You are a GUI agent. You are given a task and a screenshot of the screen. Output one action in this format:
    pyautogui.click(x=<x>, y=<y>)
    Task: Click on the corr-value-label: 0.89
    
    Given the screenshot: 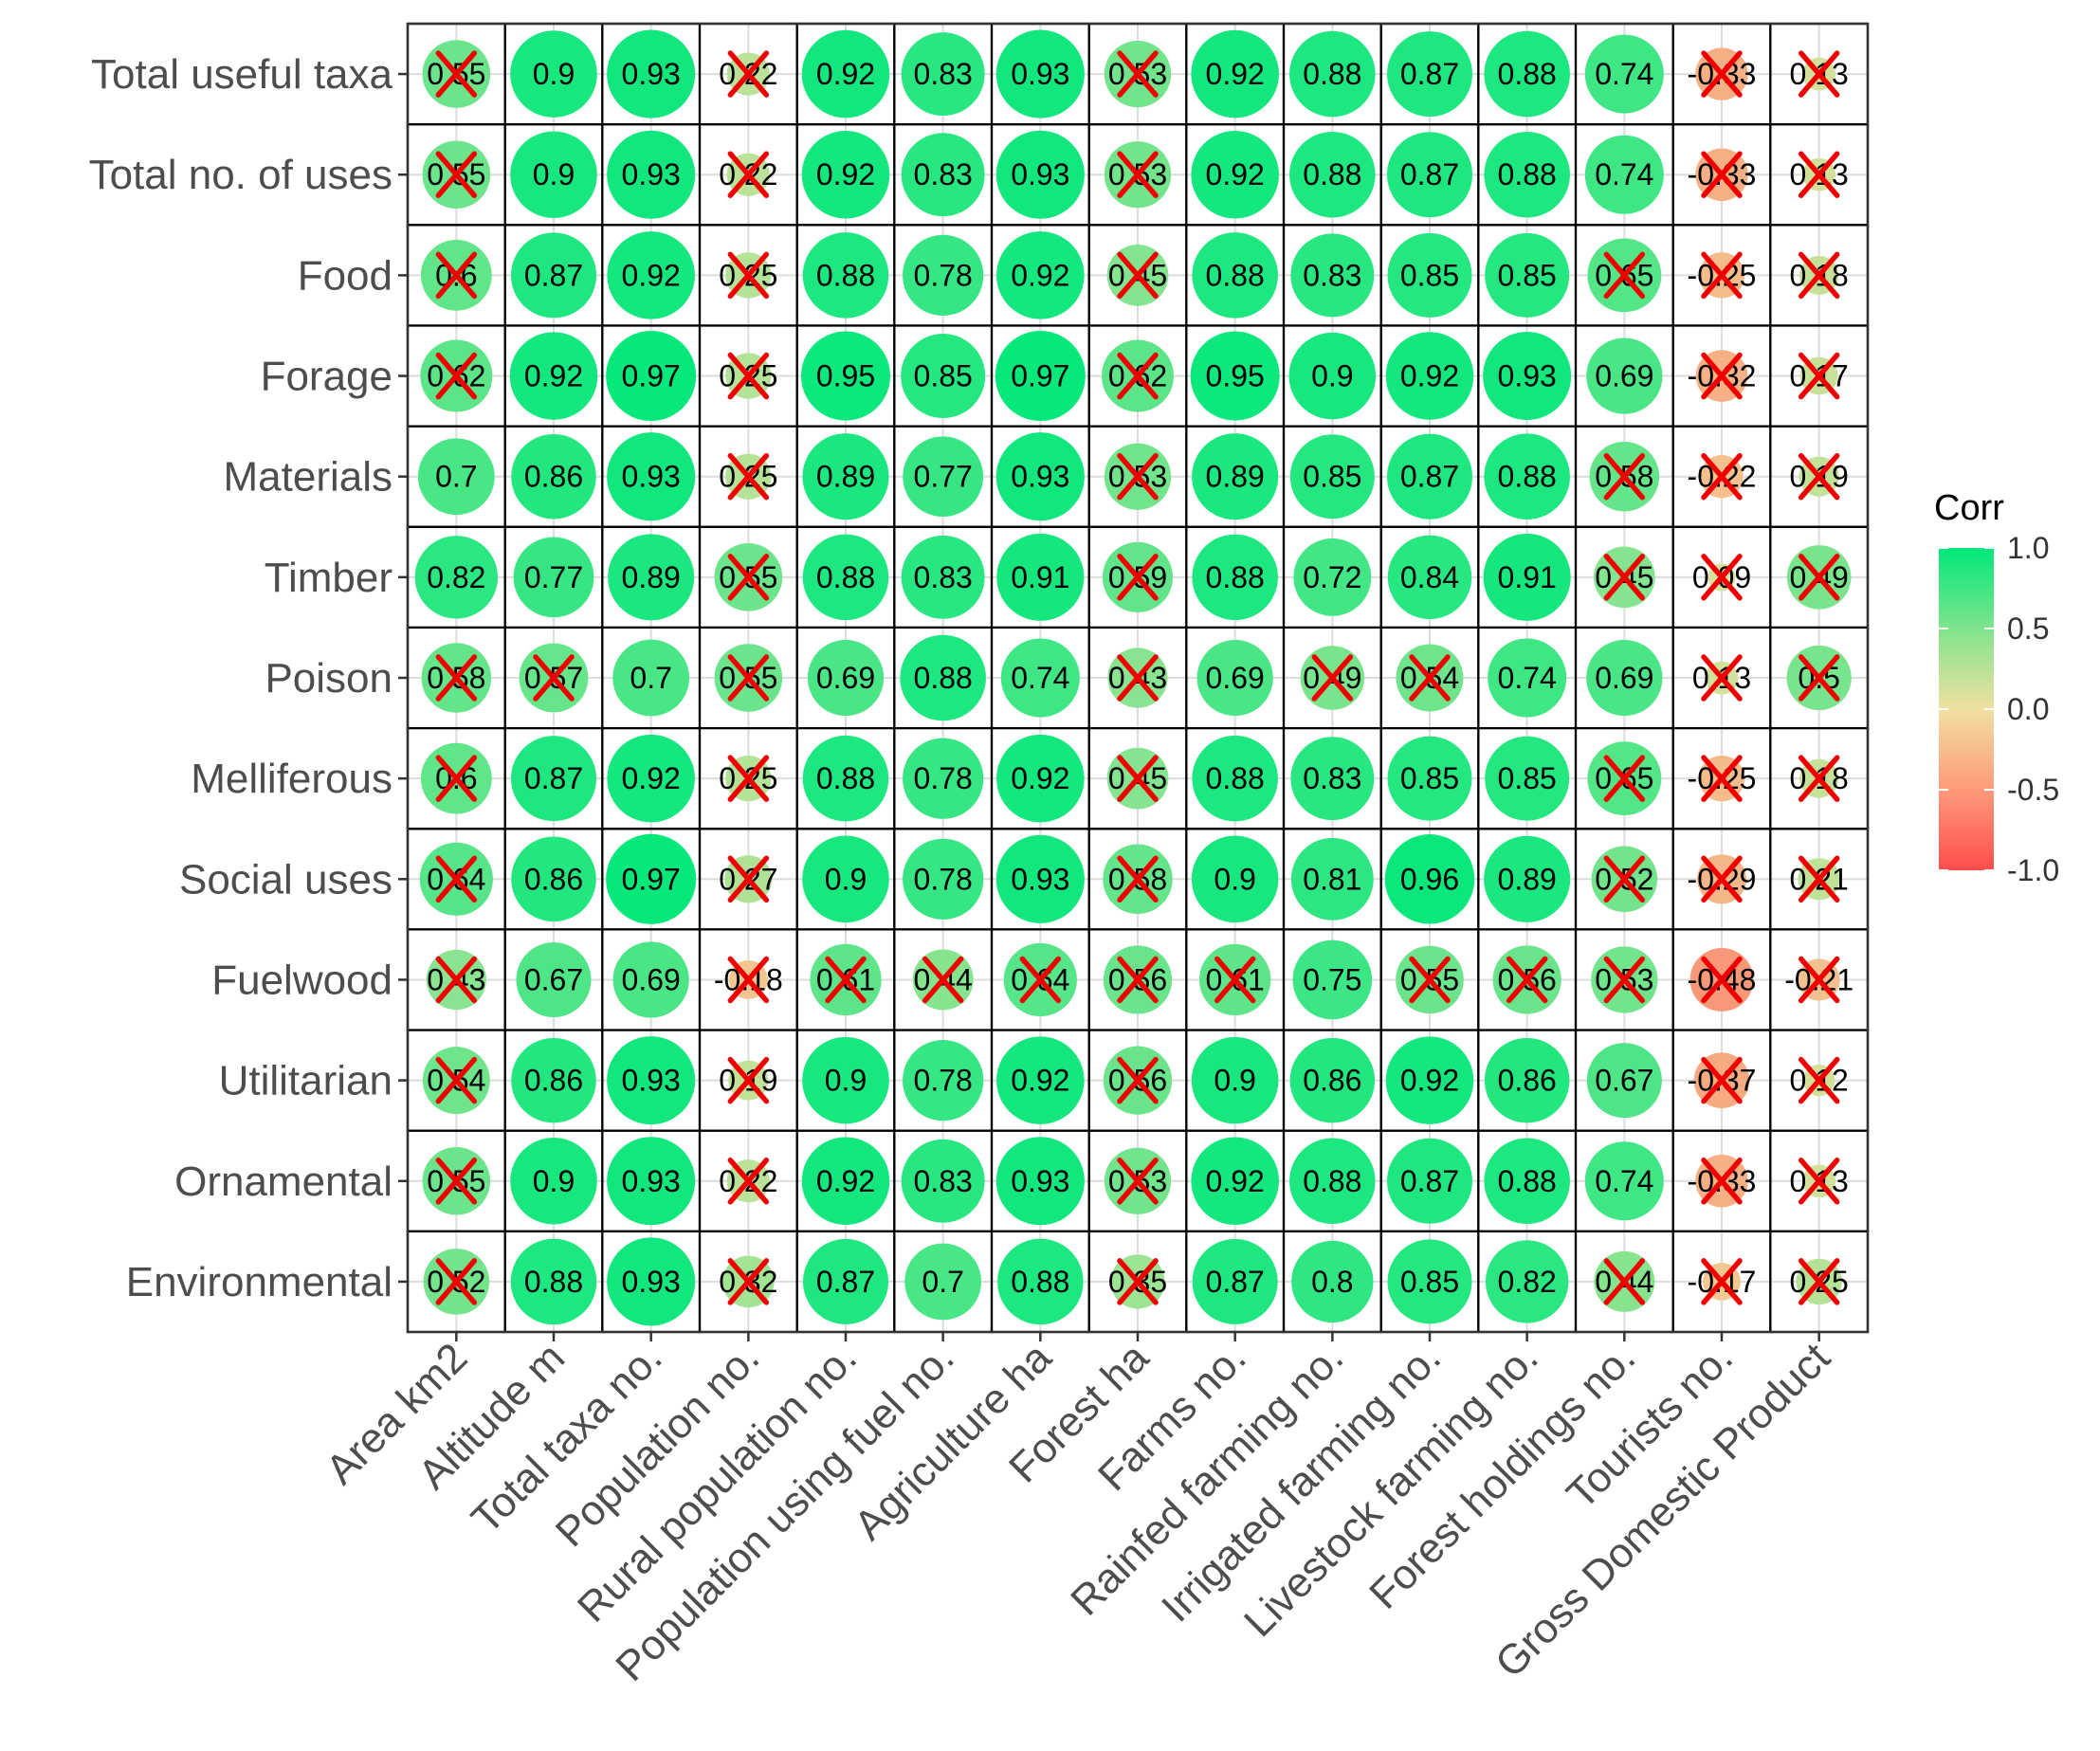 What is the action you would take?
    pyautogui.click(x=1235, y=477)
    